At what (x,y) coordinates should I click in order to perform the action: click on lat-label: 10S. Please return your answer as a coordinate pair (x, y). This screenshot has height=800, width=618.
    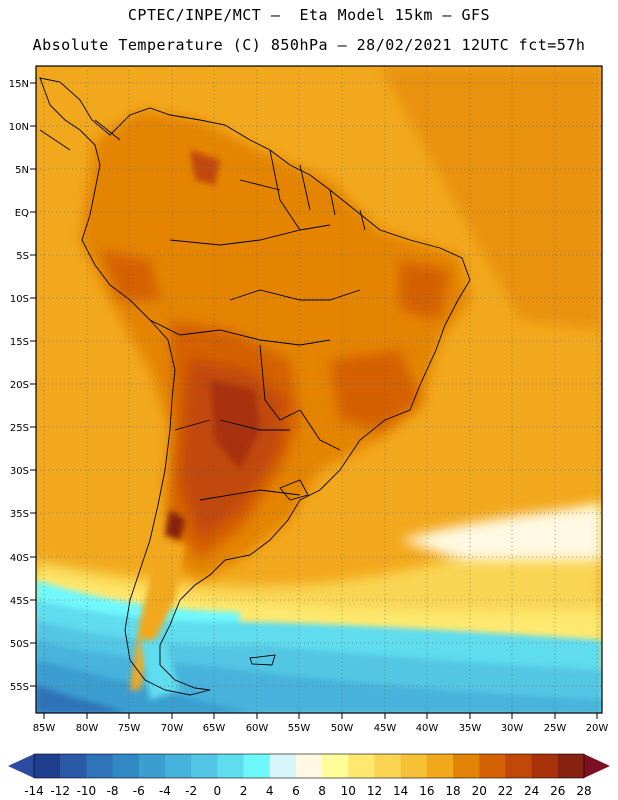
    Looking at the image, I should click on (19, 299).